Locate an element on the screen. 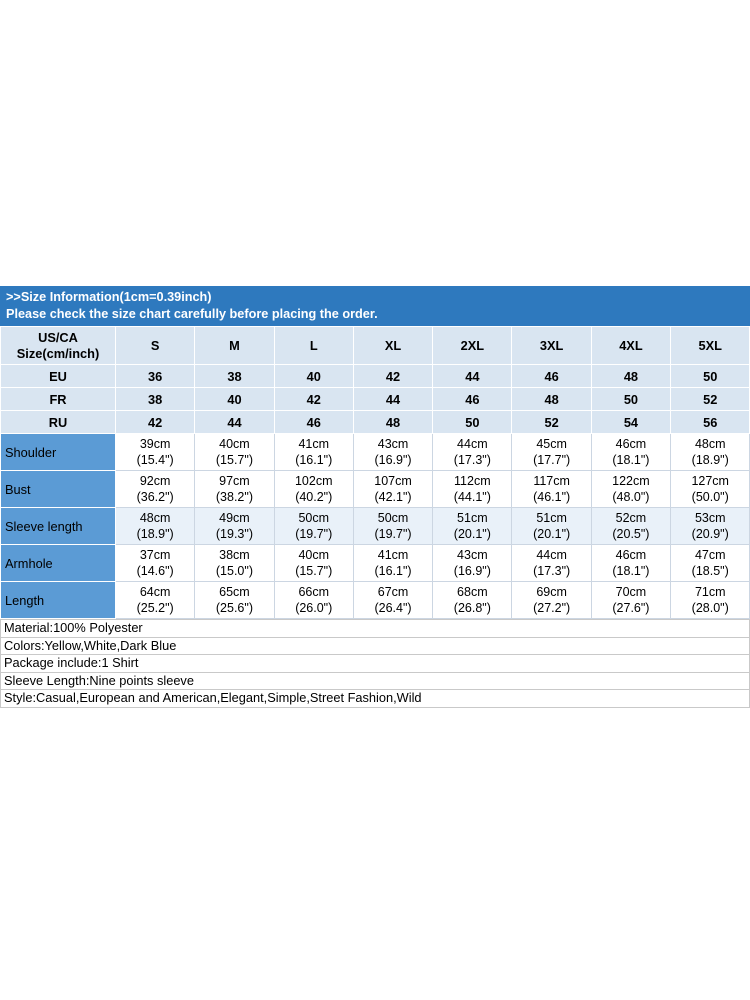  size-header-cell: M is located at coordinates (234, 345).